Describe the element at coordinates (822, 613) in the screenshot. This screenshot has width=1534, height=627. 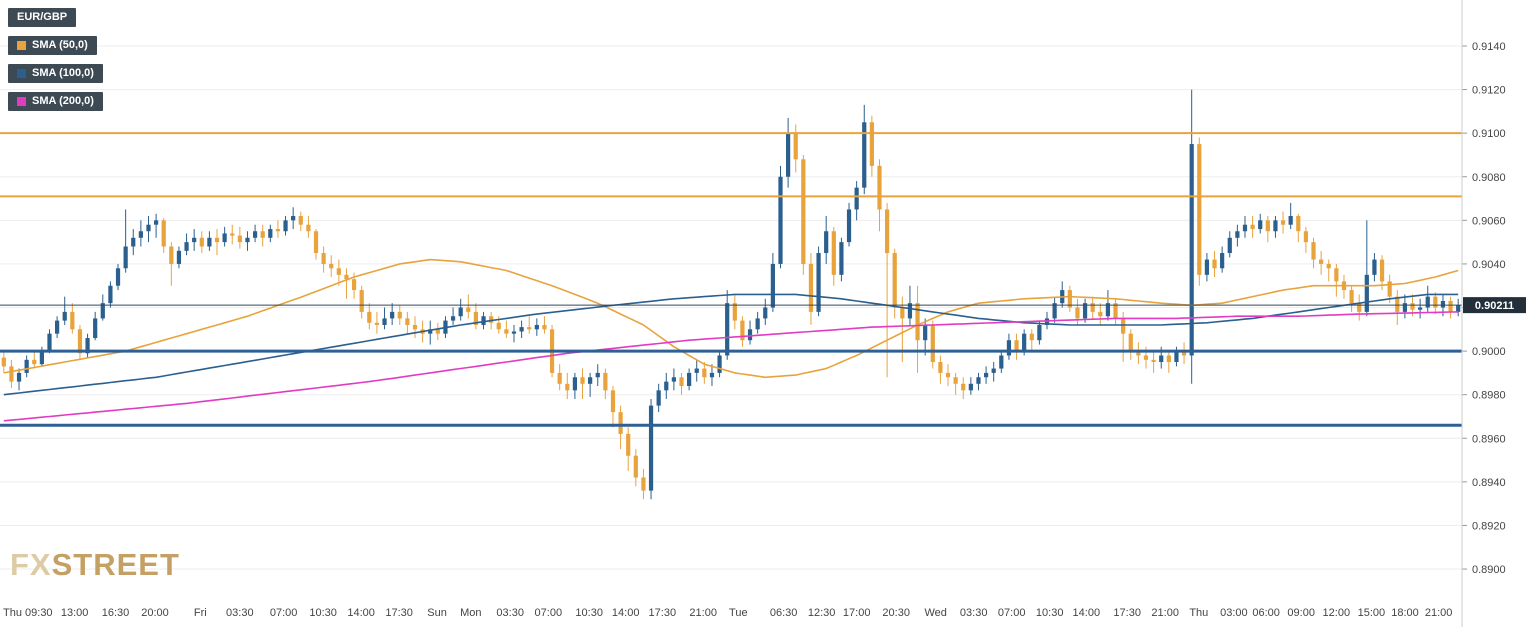
I see `x-axis-label: 12:30` at that location.